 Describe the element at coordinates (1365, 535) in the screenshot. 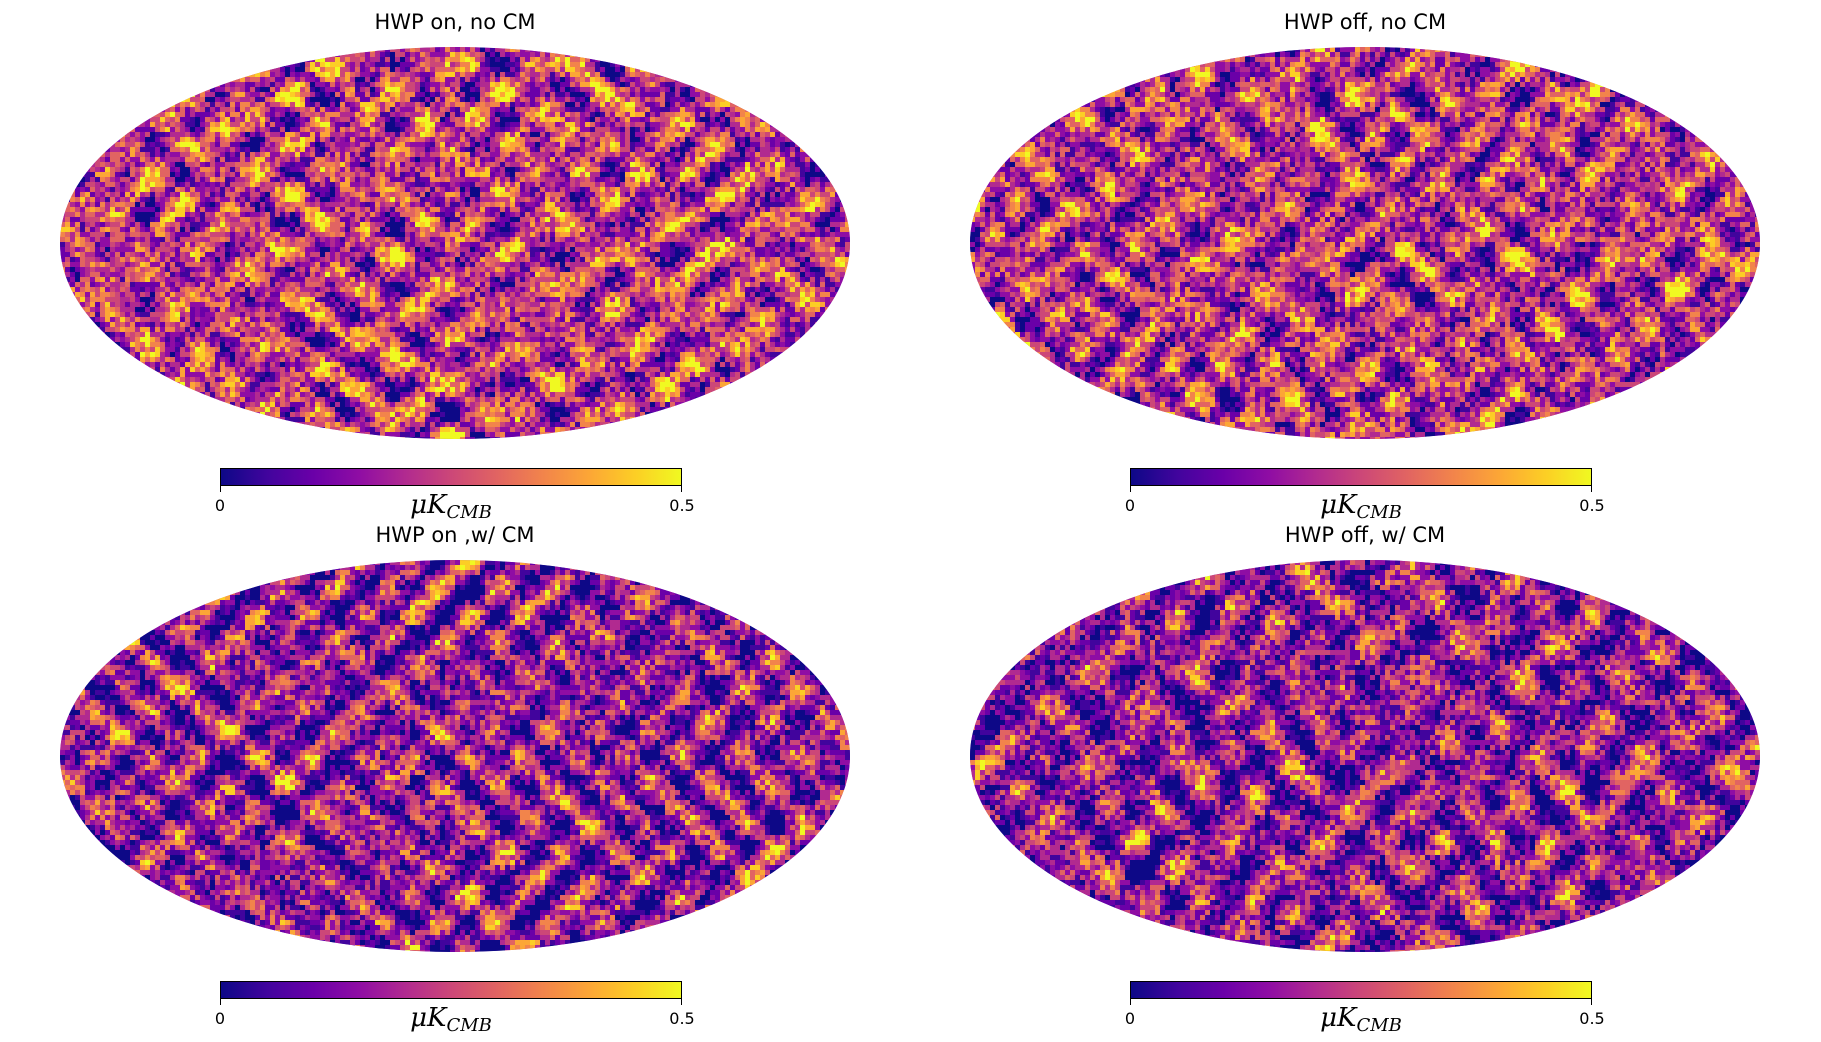

I see `panel-title: HWP off, w/ CM` at that location.